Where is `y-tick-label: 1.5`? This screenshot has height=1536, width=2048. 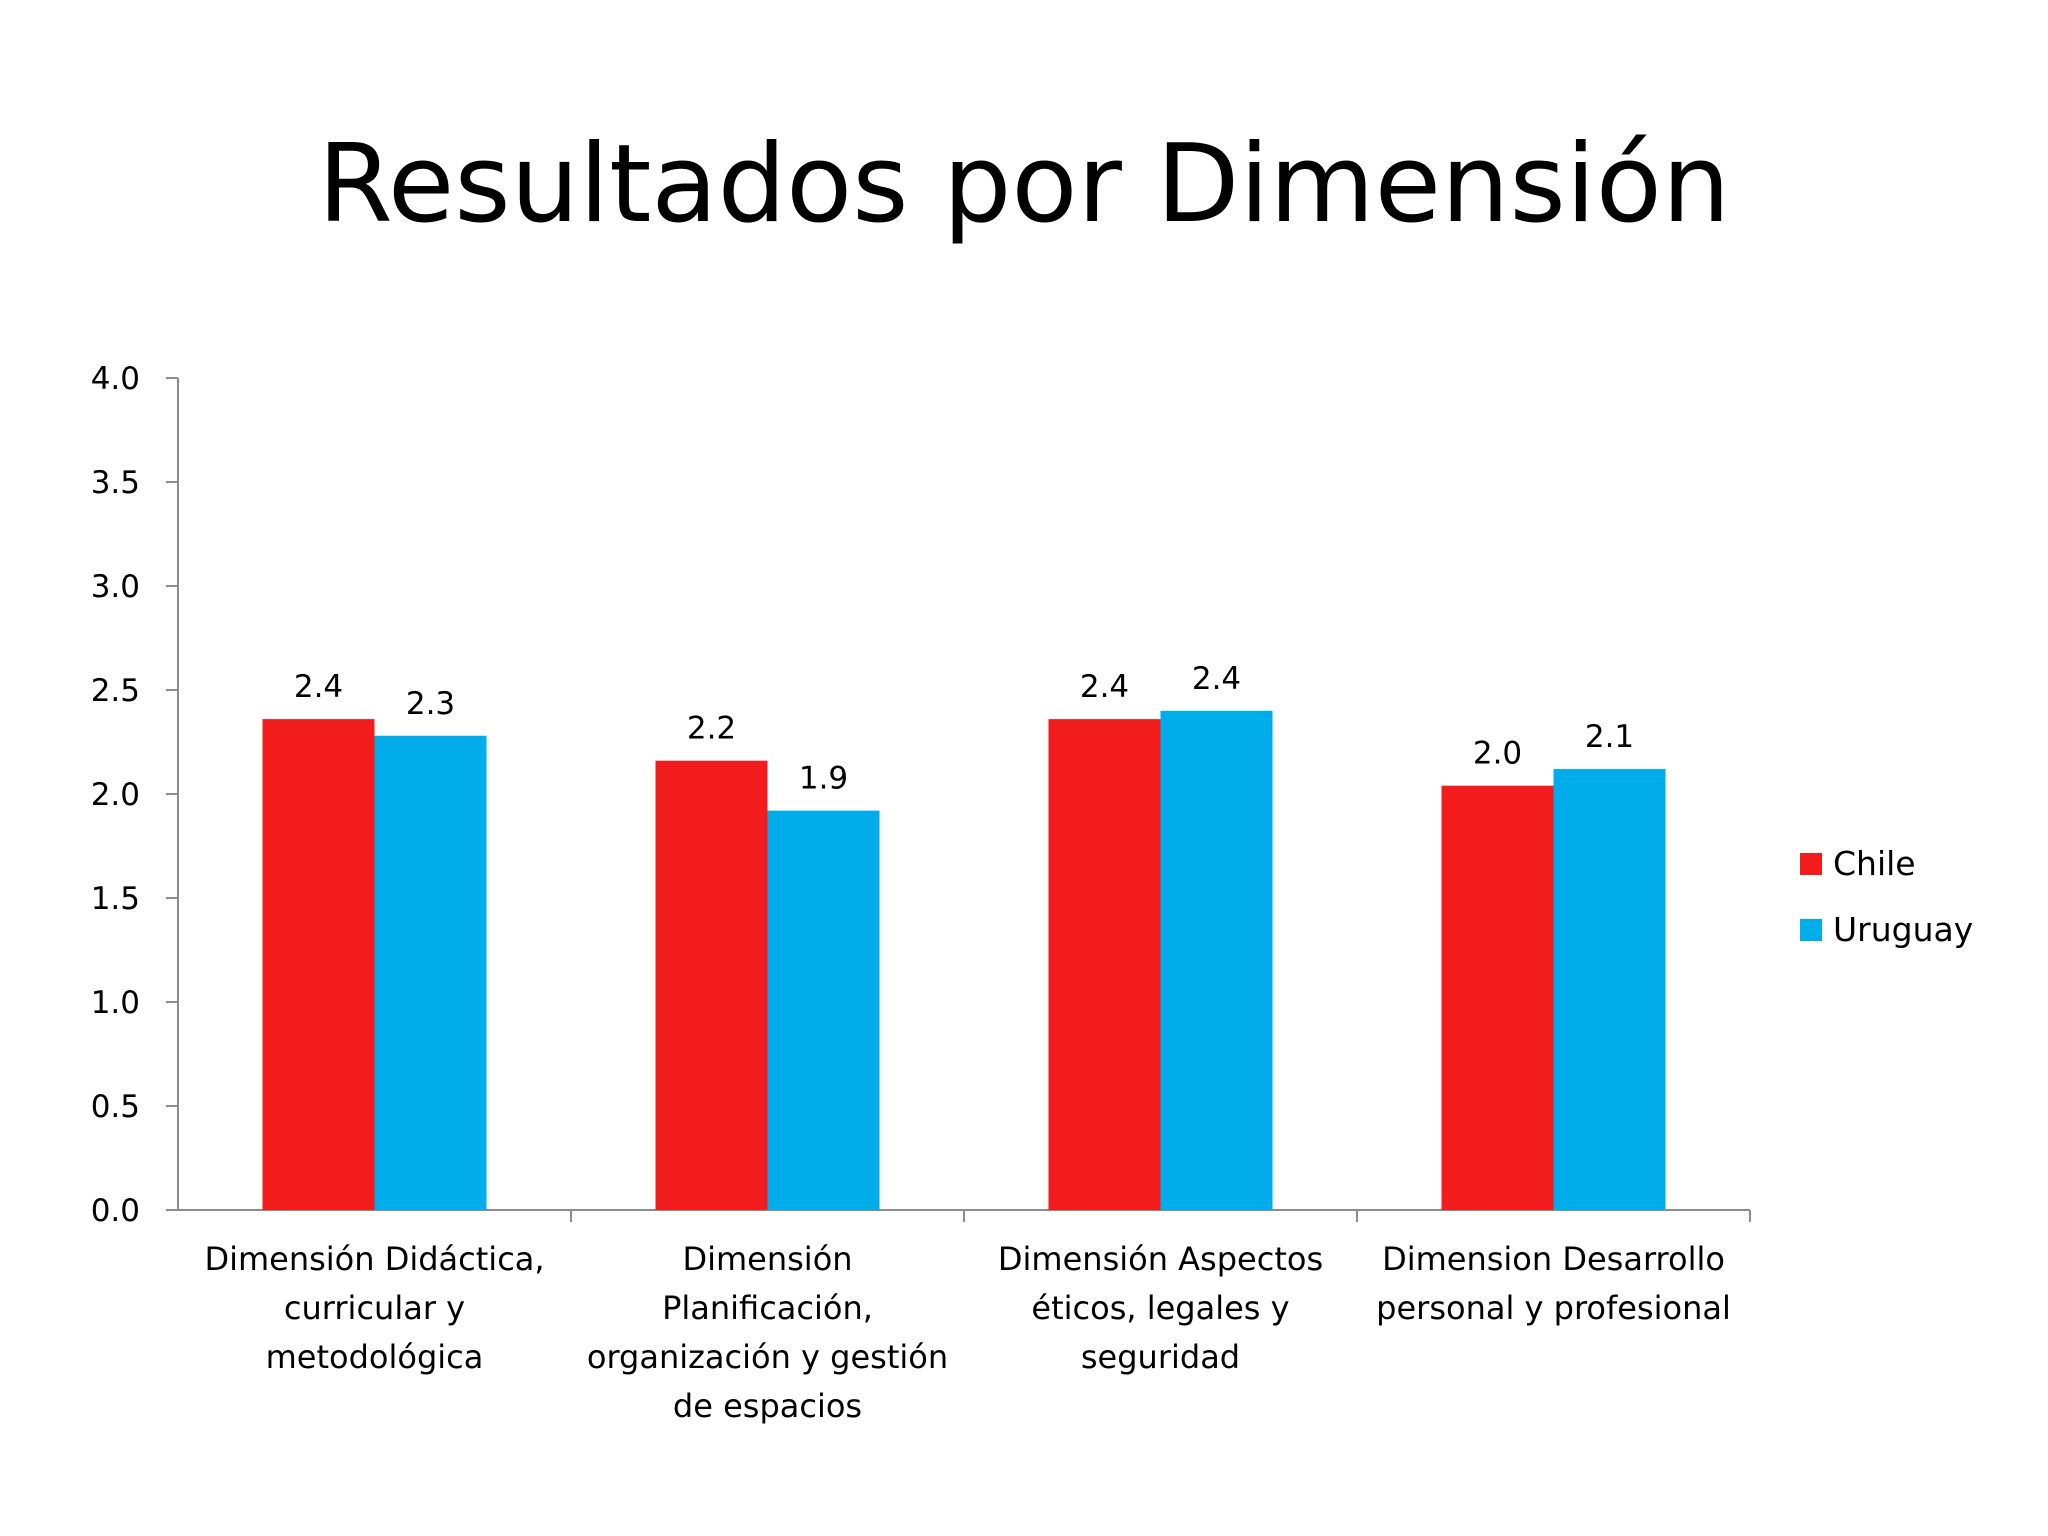
y-tick-label: 1.5 is located at coordinates (115, 899).